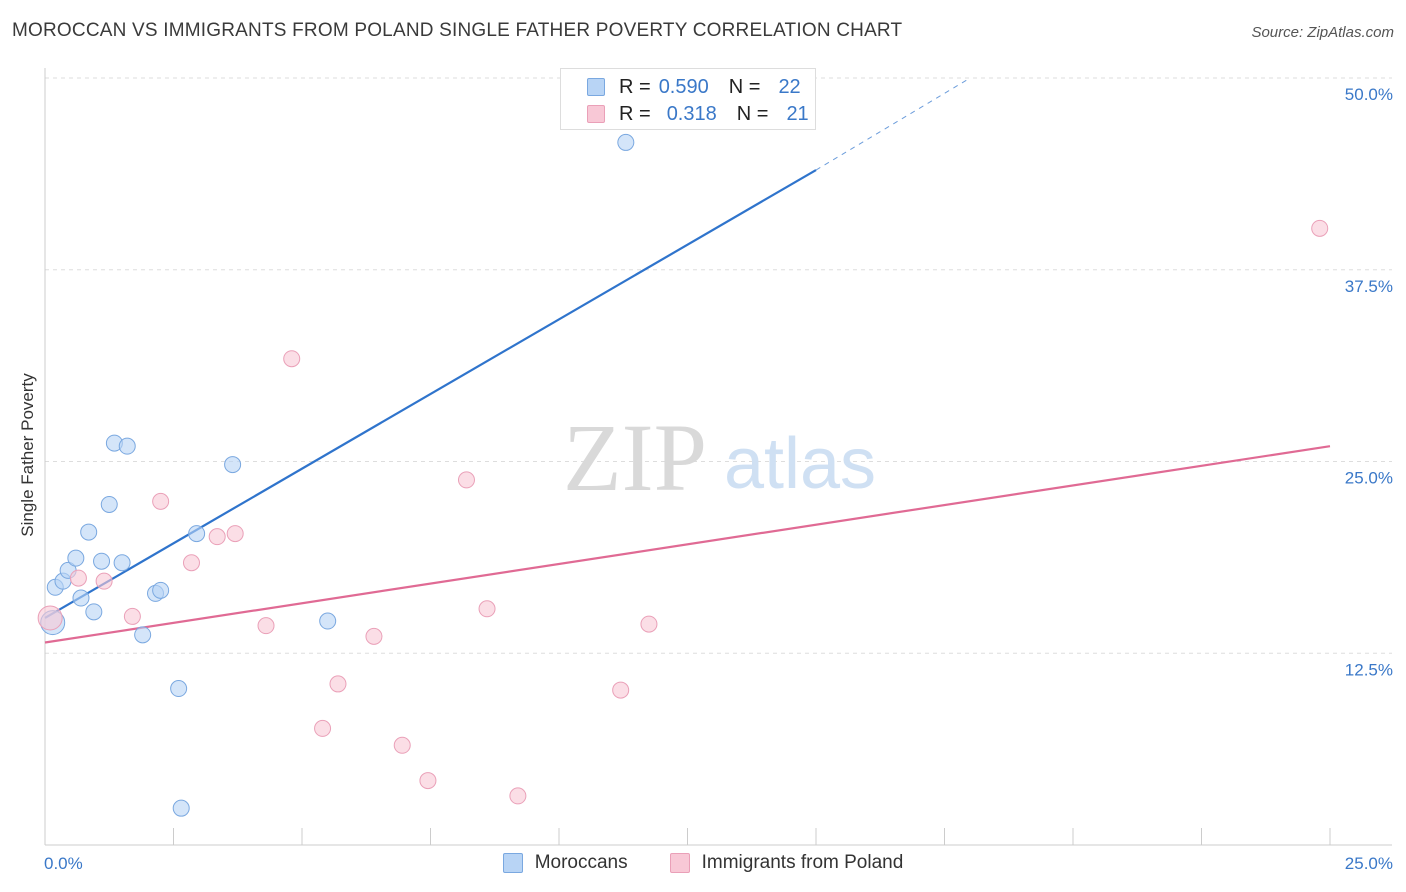 The image size is (1406, 892). I want to click on watermark-zip: ZIP, so click(635, 457).